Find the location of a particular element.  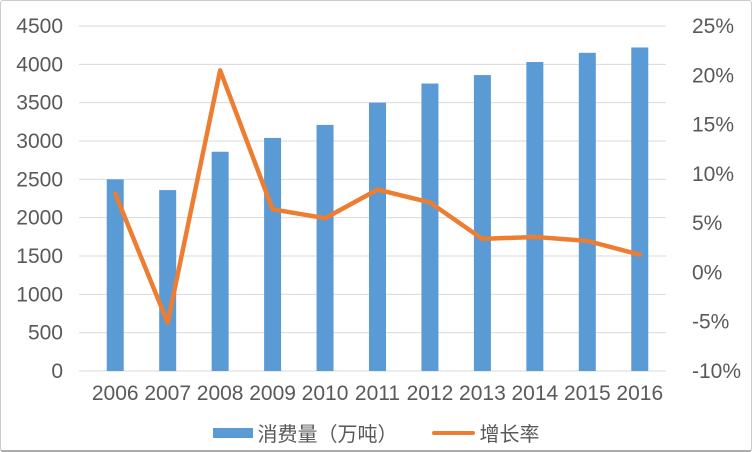

bar-2009 is located at coordinates (273, 254).